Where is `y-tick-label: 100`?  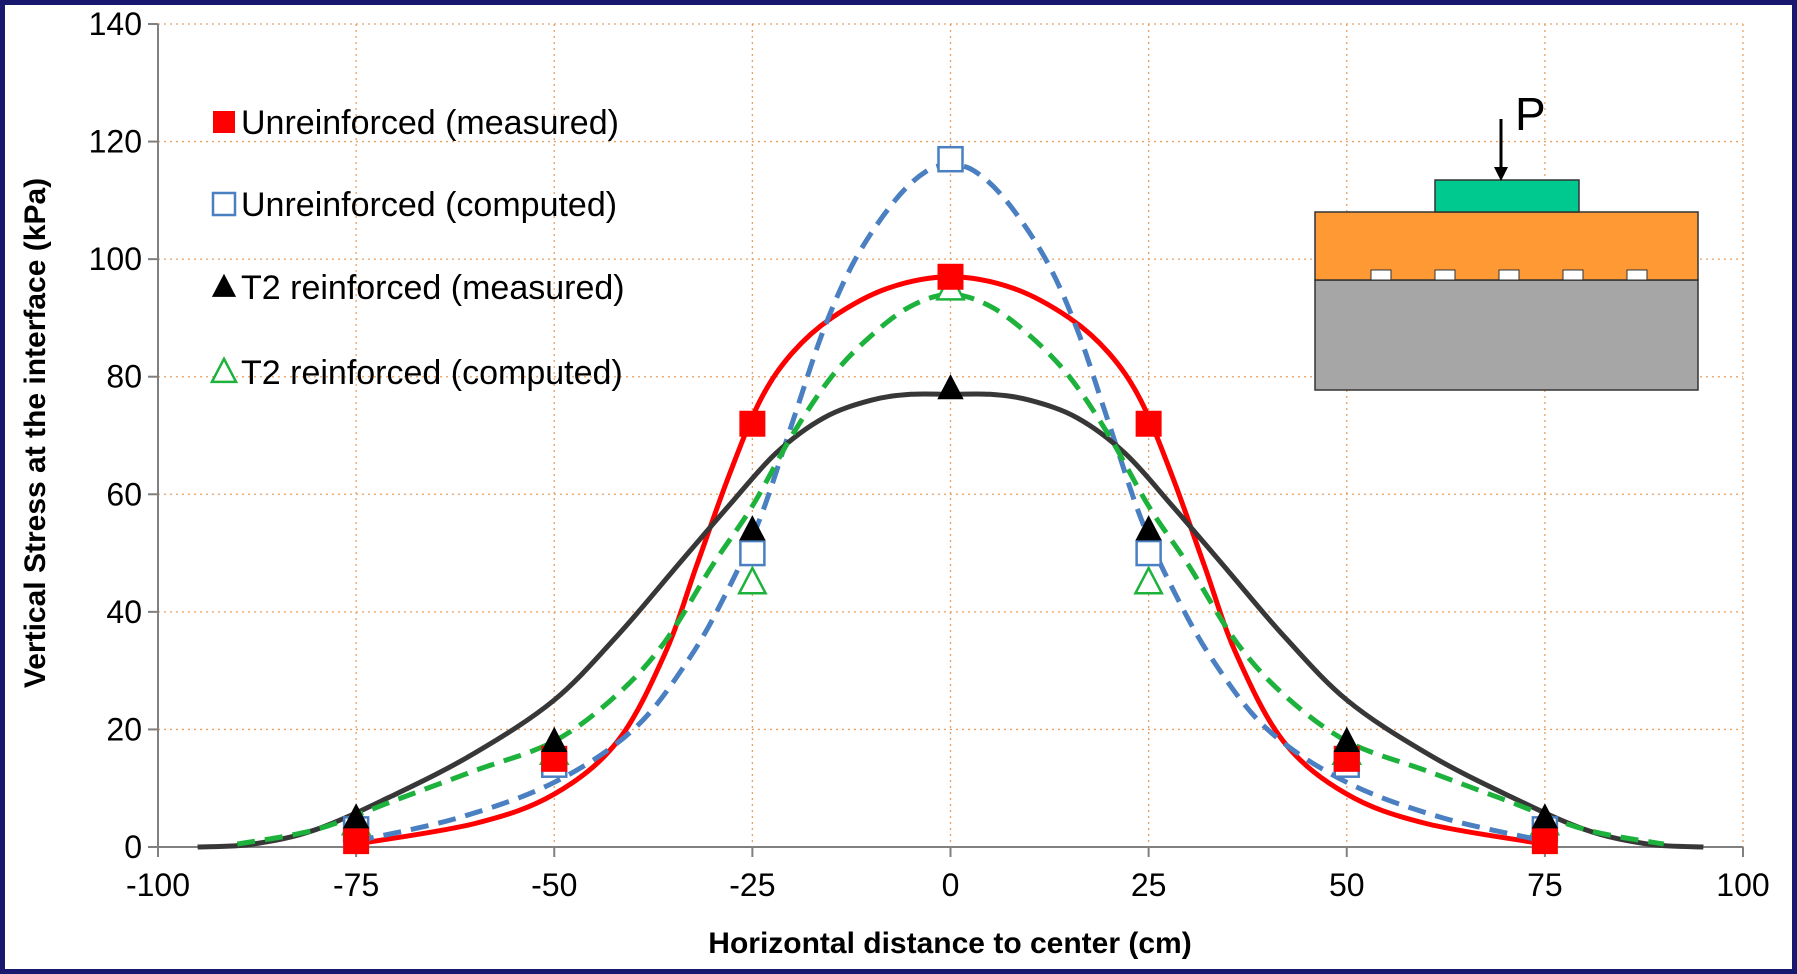
y-tick-label: 100 is located at coordinates (115, 259).